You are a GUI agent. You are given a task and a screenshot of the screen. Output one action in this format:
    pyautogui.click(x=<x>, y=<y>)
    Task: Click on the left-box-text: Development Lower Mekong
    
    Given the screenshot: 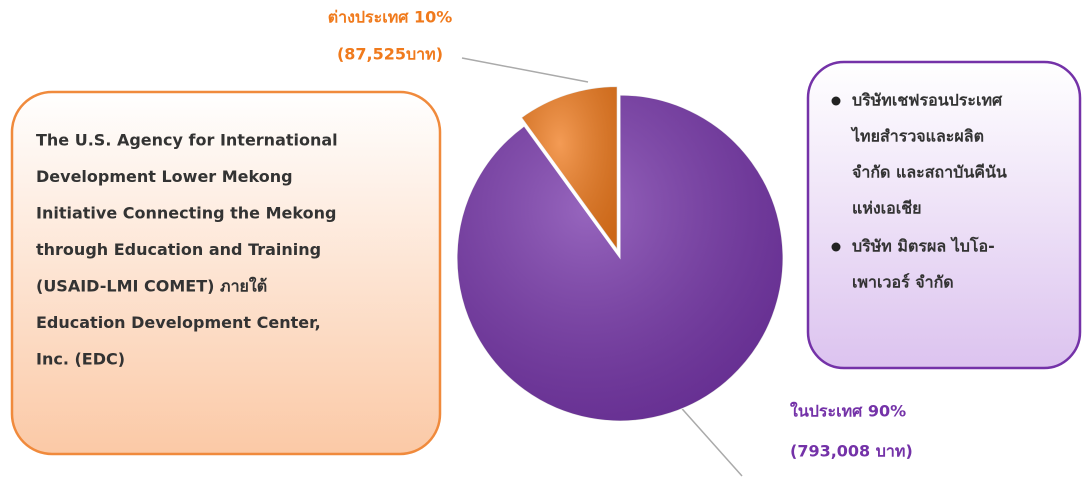 What is the action you would take?
    pyautogui.click(x=164, y=176)
    